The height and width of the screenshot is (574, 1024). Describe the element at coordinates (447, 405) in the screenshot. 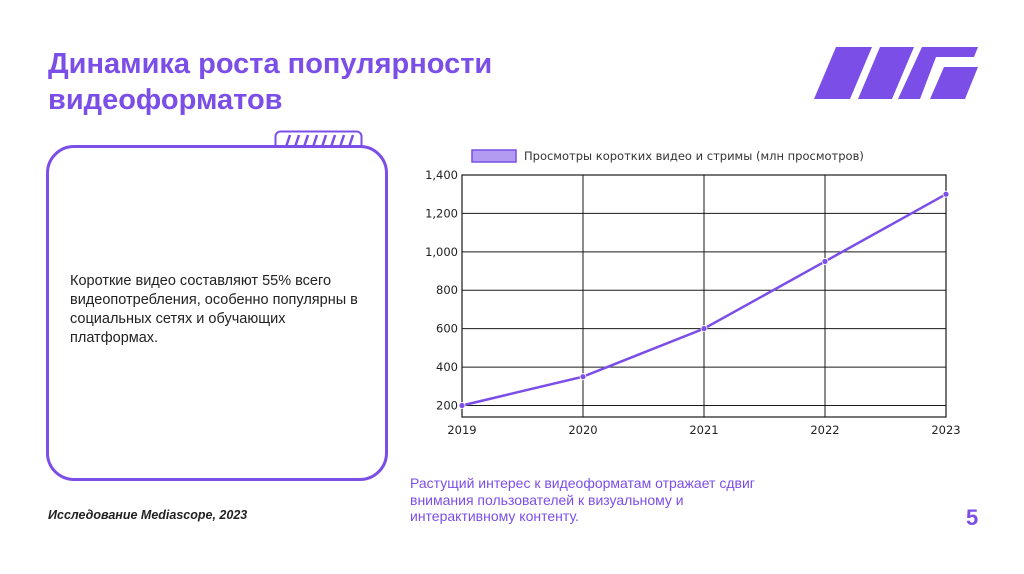

I see `y-tick-label: 200` at that location.